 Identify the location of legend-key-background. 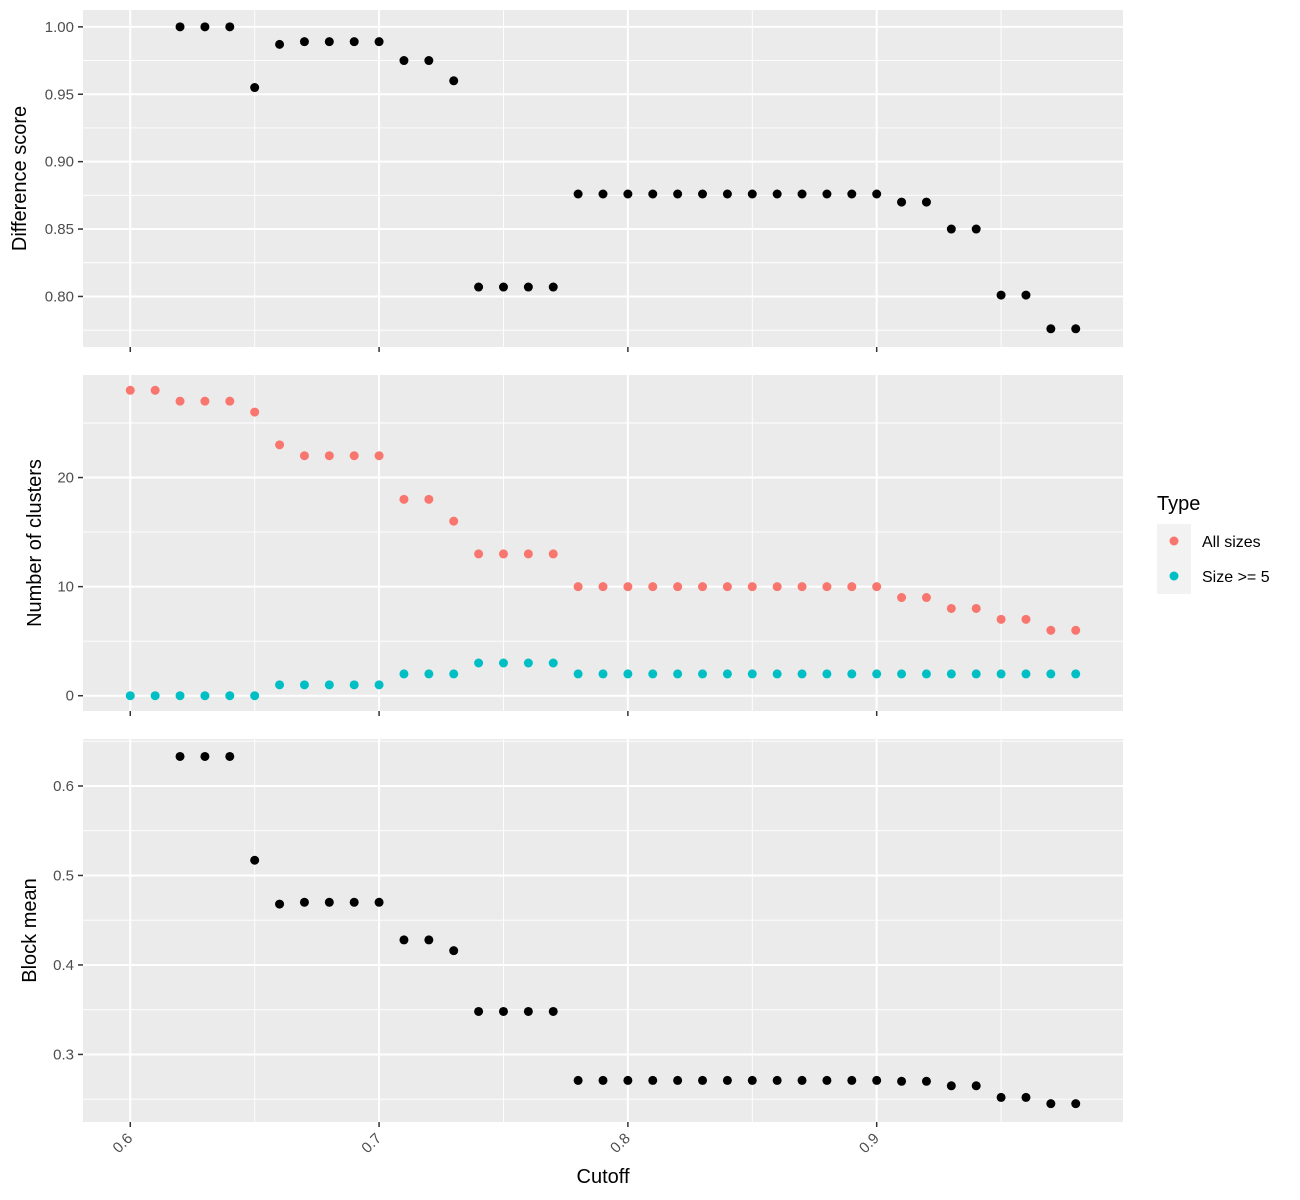
(1174, 559).